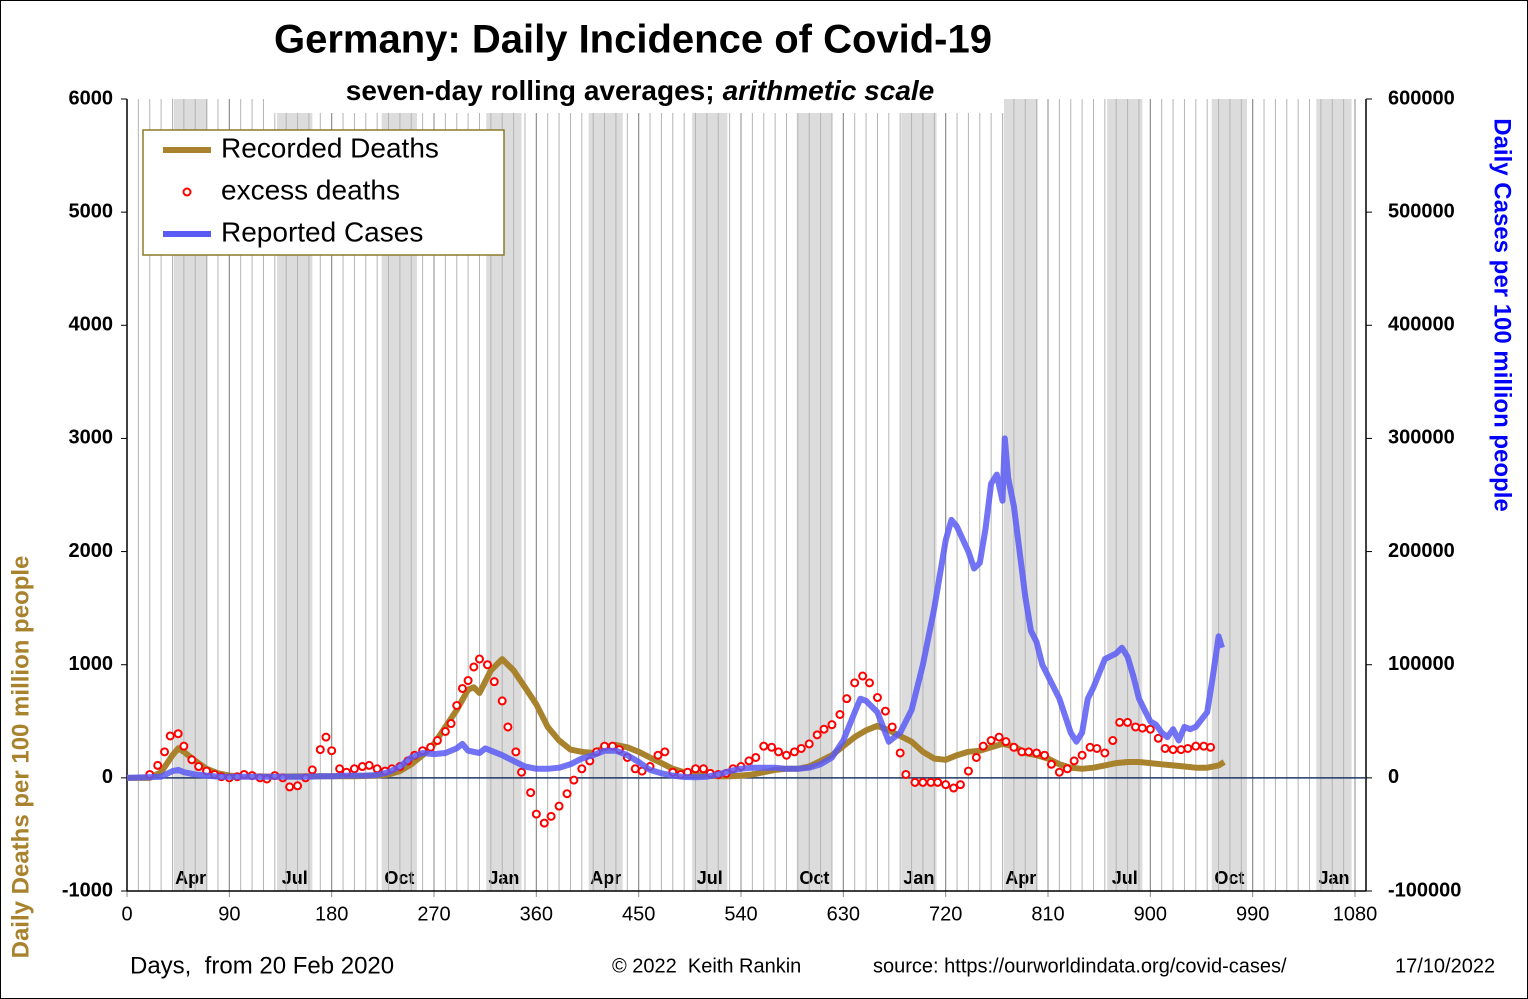 This screenshot has width=1528, height=999. What do you see at coordinates (638, 914) in the screenshot?
I see `x-tick-label: 450` at bounding box center [638, 914].